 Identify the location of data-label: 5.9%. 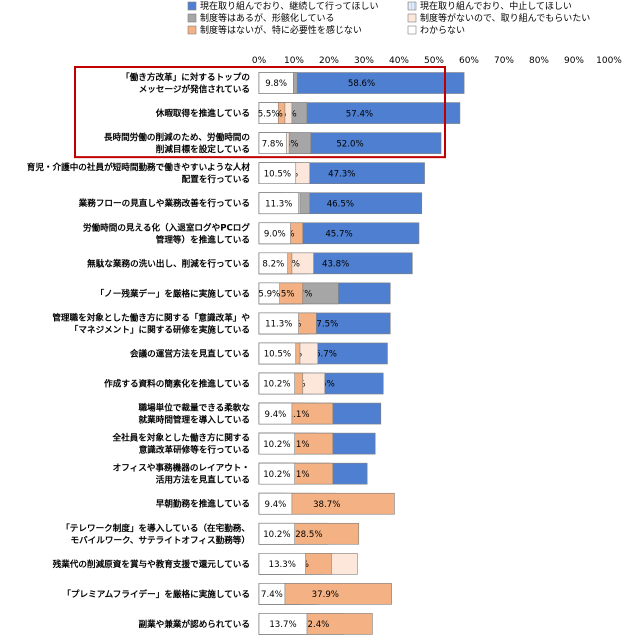
(269, 295).